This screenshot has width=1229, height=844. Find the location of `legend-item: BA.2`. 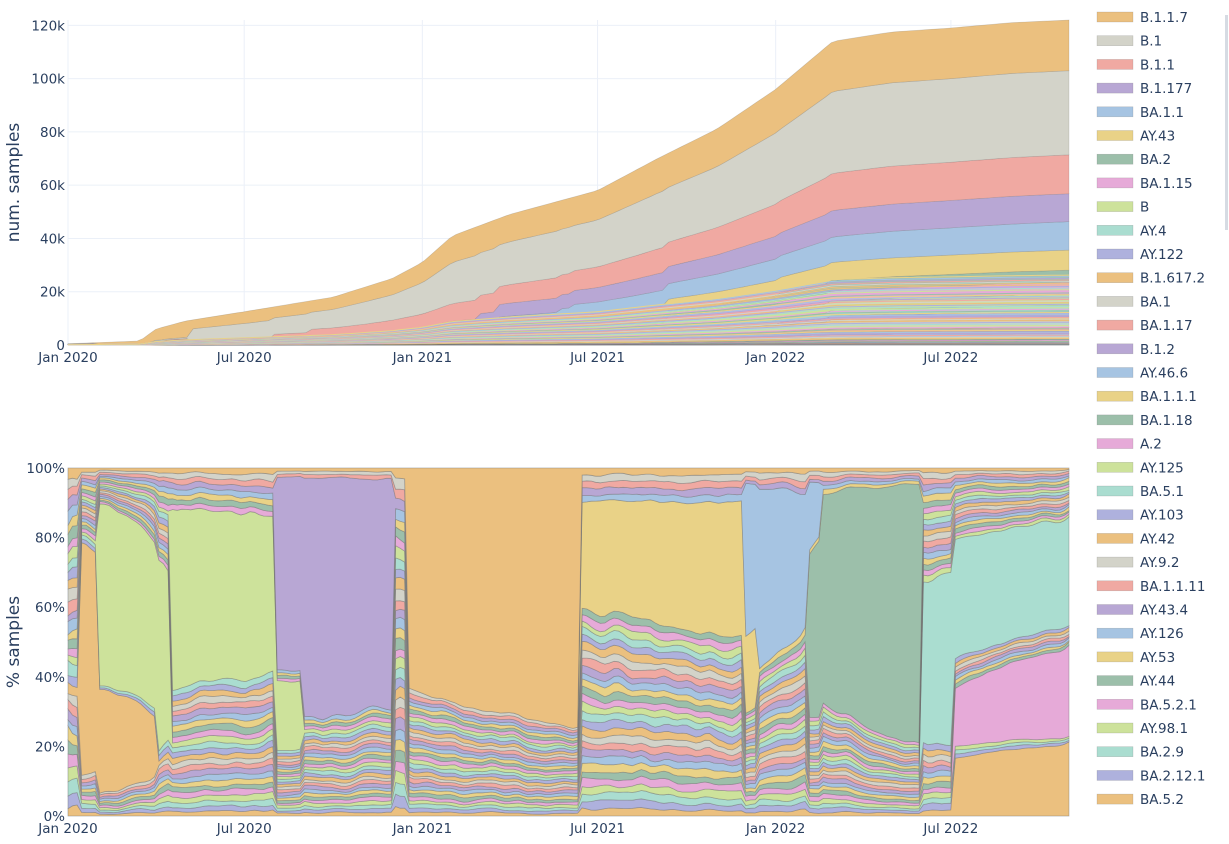

legend-item: BA.2 is located at coordinates (1134, 160).